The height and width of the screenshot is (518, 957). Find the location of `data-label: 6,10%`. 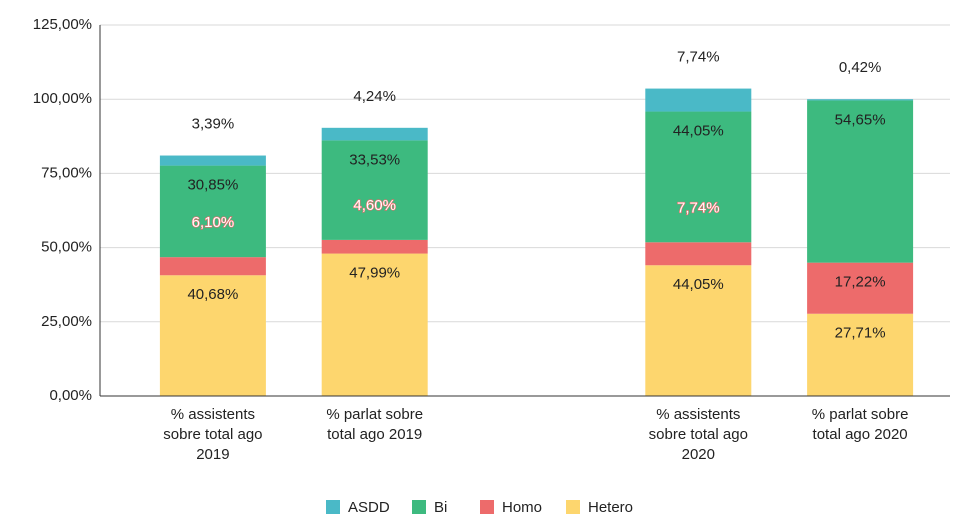

data-label: 6,10% is located at coordinates (213, 222).